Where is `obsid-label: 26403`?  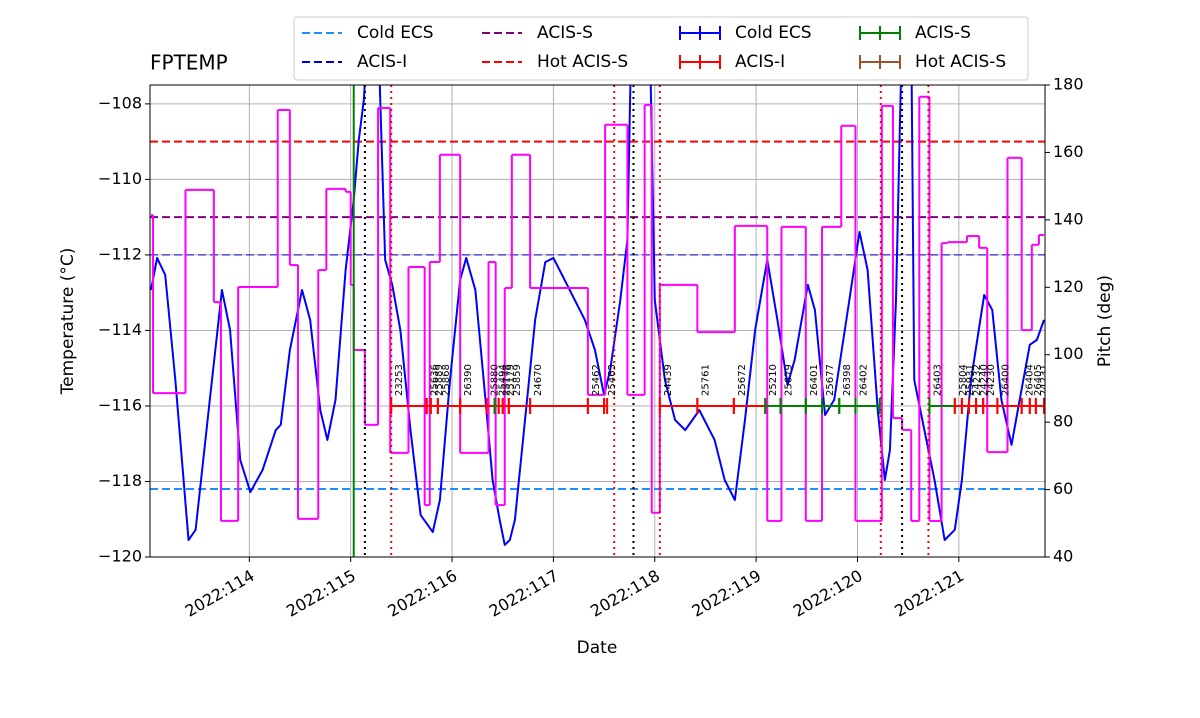 obsid-label: 26403 is located at coordinates (937, 380).